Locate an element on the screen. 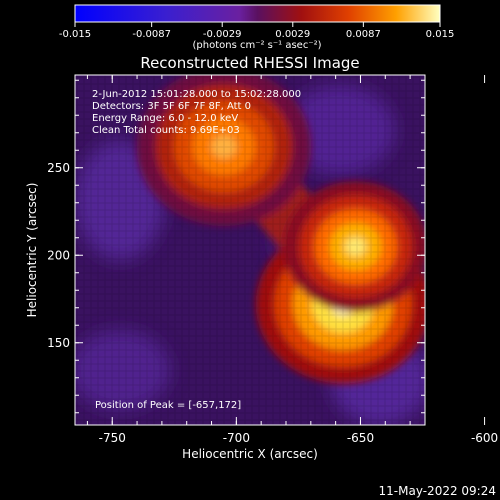 The width and height of the screenshot is (500, 500). colorbar-tick-label: -0.0029 is located at coordinates (222, 34).